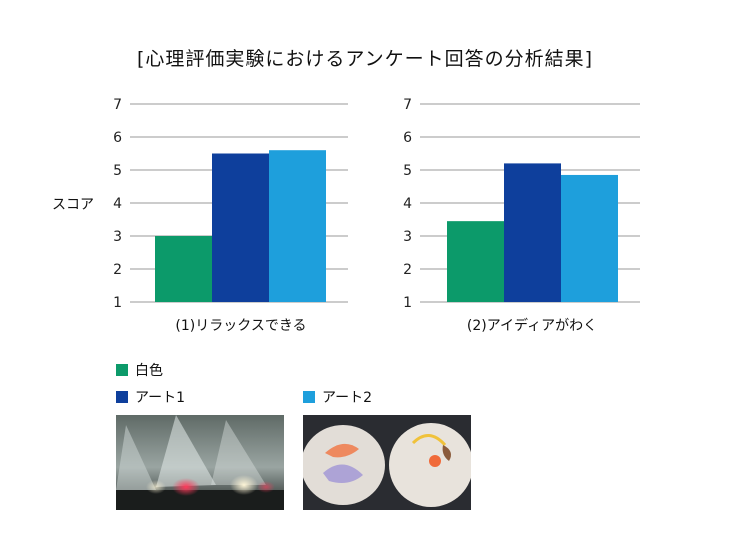 This screenshot has width=730, height=560. Describe the element at coordinates (532, 325) in the screenshot. I see `chart-caption: (2)アイディアがわく` at that location.